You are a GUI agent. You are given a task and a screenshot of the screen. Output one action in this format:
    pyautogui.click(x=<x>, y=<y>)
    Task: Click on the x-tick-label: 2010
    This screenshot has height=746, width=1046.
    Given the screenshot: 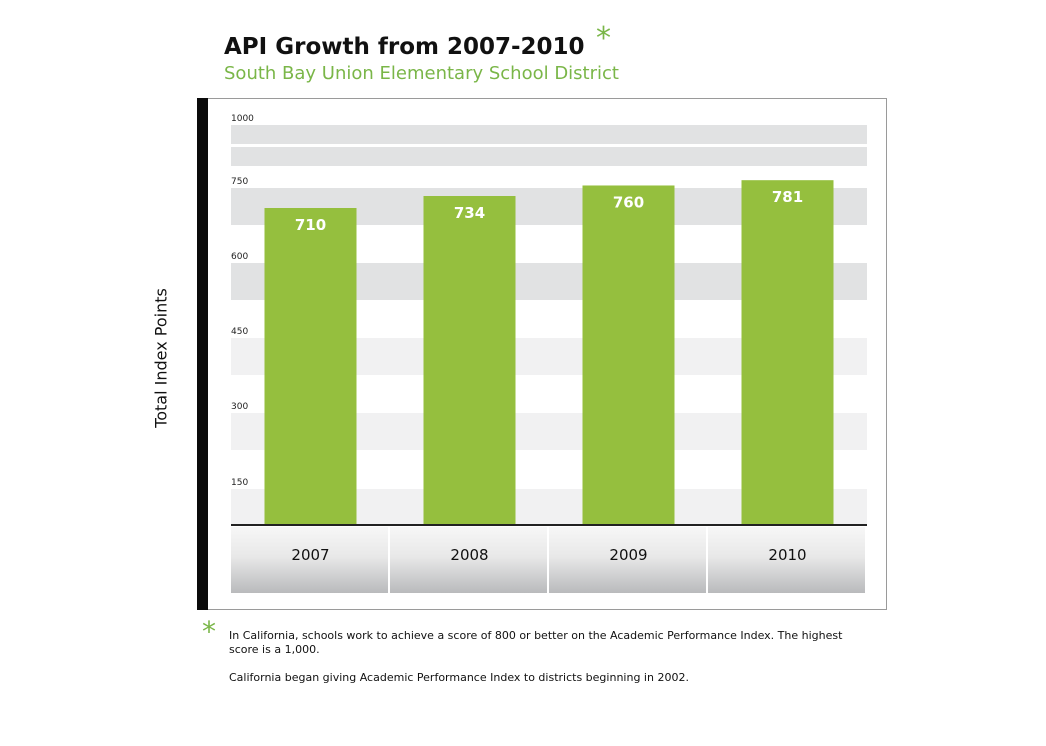 What is the action you would take?
    pyautogui.click(x=787, y=555)
    